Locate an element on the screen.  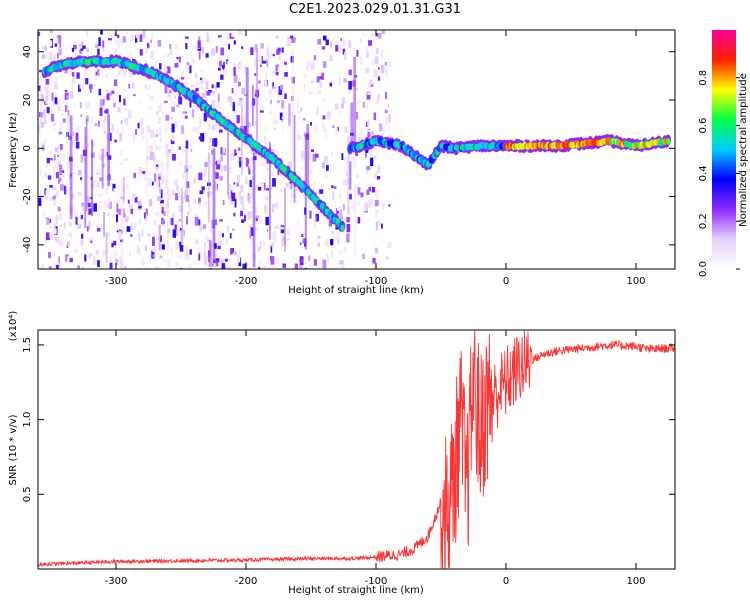
x-tick-label: -100 is located at coordinates (376, 581).